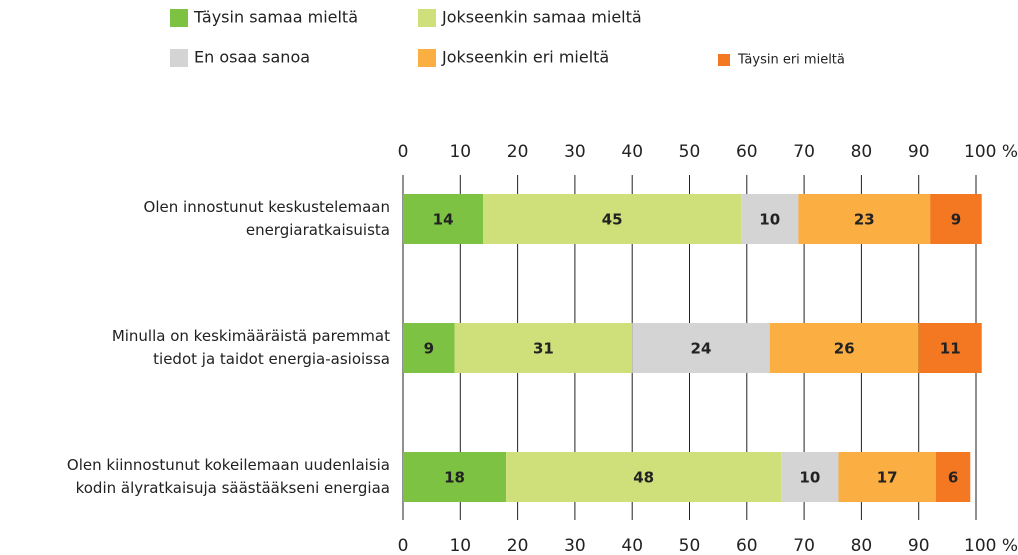 This screenshot has height=555, width=1018. I want to click on data-label: 14, so click(443, 220).